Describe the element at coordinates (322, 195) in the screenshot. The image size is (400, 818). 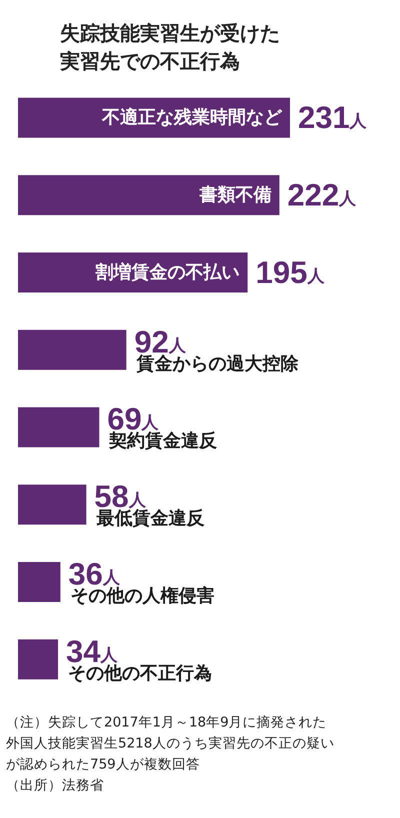
I see `data-label: 222人` at that location.